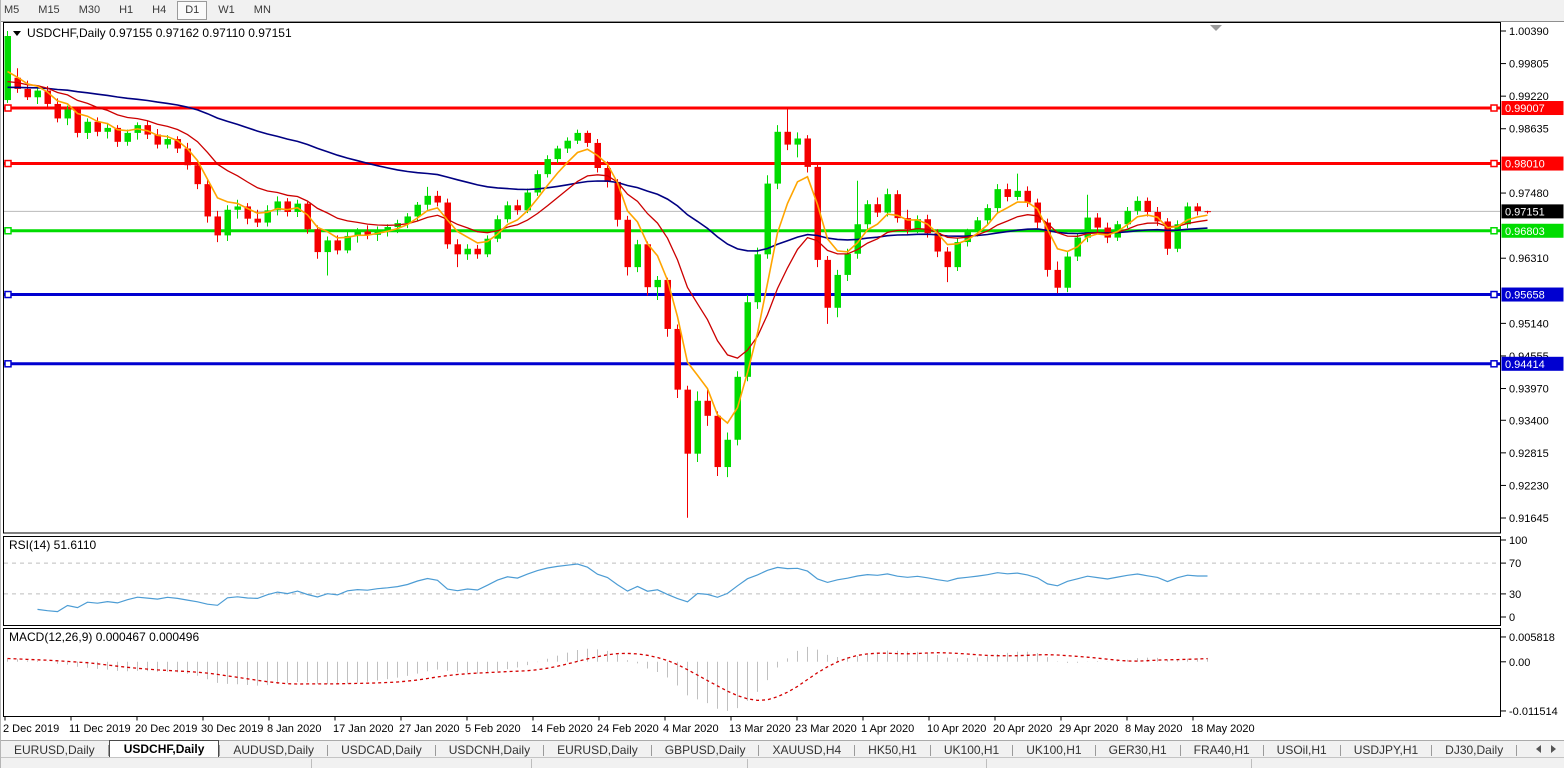 This screenshot has height=768, width=1564. Describe the element at coordinates (1216, 28) in the screenshot. I see `scroll-position-marker` at that location.